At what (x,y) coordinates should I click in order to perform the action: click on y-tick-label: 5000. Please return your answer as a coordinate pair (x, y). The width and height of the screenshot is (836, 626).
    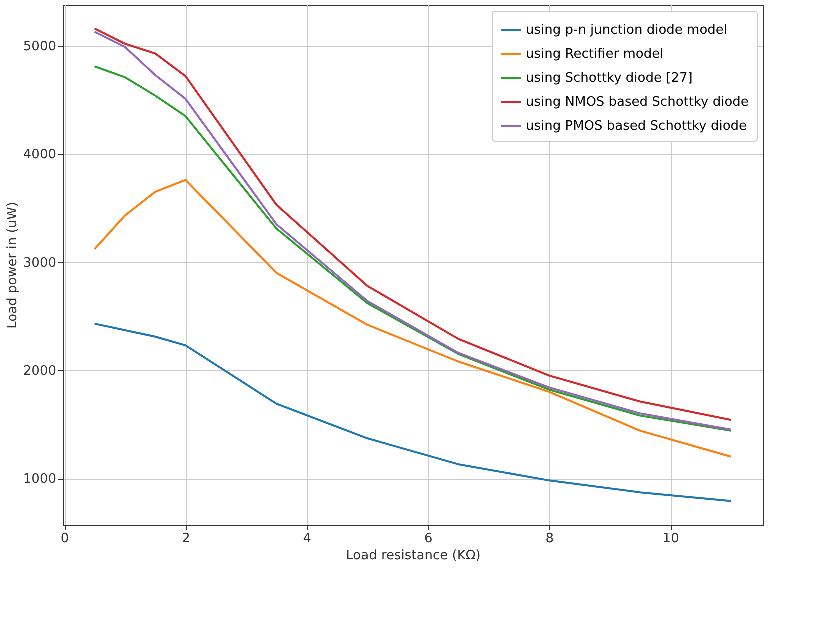
    Looking at the image, I should click on (39, 47).